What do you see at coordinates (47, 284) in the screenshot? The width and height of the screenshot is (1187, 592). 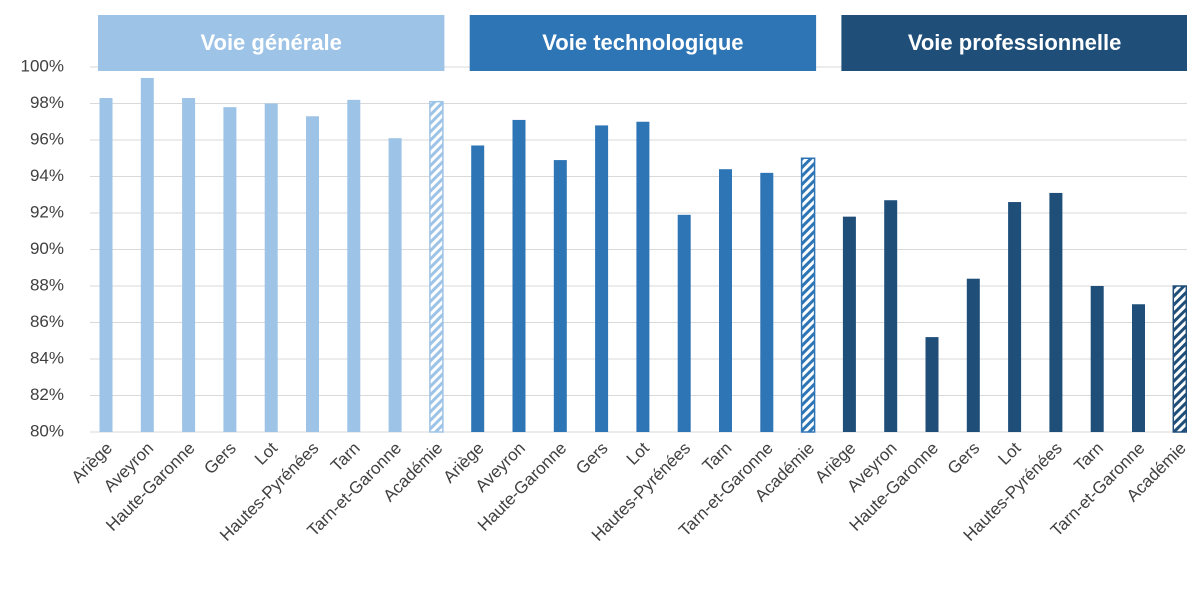 I see `y-tick-label: 88%` at bounding box center [47, 284].